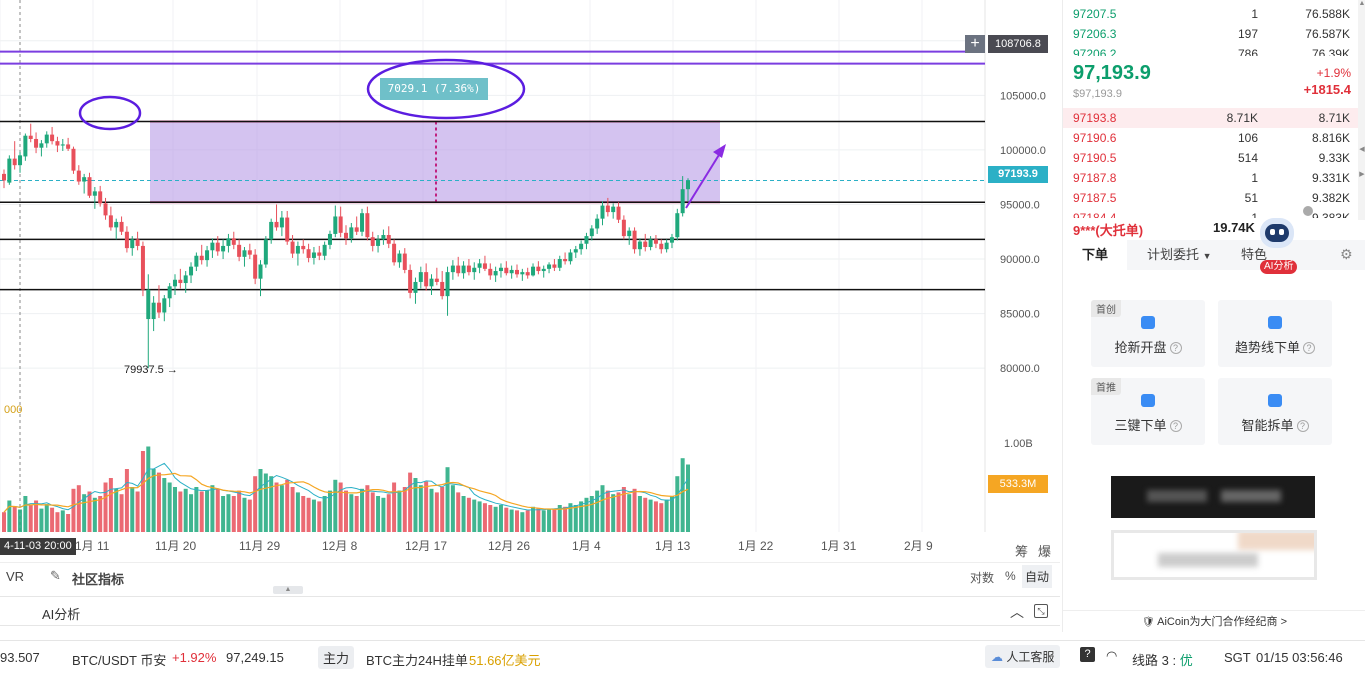  Describe the element at coordinates (1346, 254) in the screenshot. I see `settings-gear-icon: ⚙` at that location.